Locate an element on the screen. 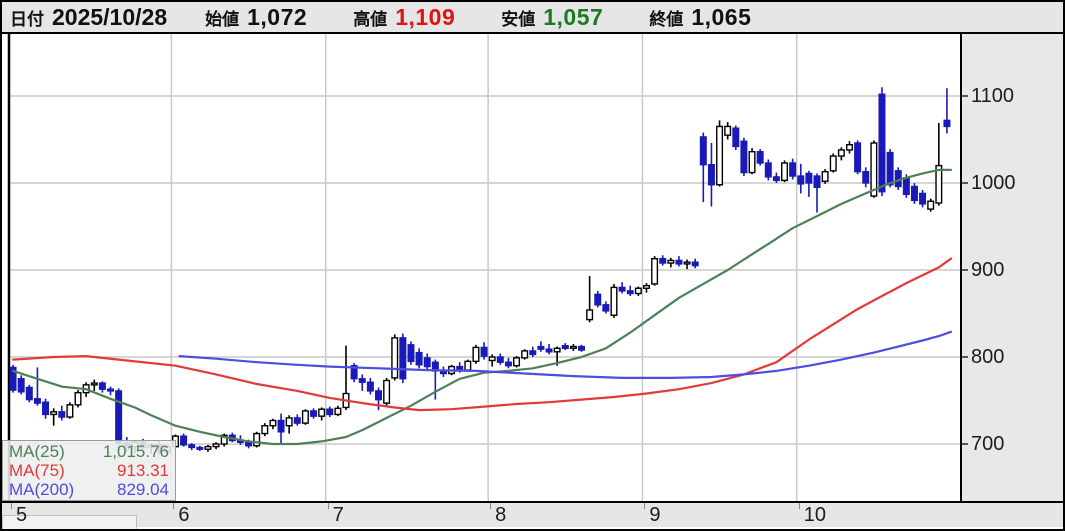  price-axis: 700 800 900 1000 1100 is located at coordinates (1011, 267).